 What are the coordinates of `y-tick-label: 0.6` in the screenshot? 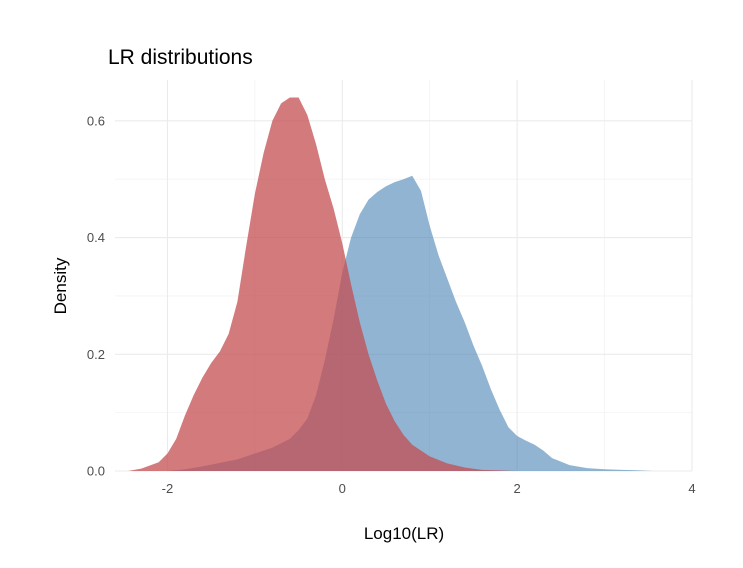 It's located at (96, 120).